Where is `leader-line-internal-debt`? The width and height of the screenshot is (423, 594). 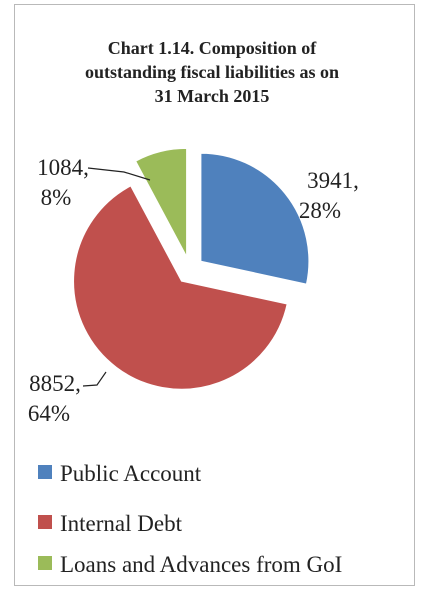 leader-line-internal-debt is located at coordinates (94, 379).